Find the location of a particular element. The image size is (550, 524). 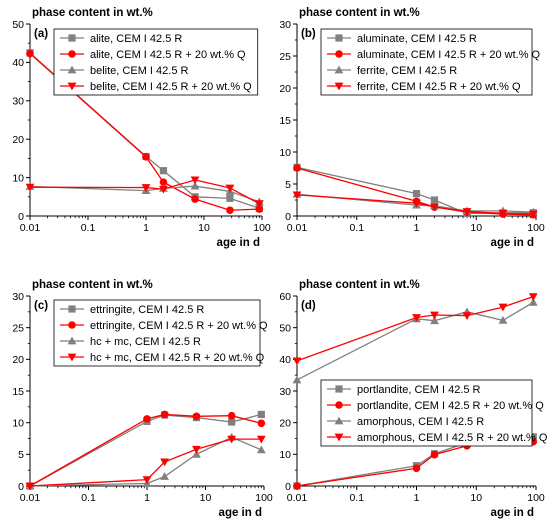

legend-entry: ettringite, CEM I 42.5 R is located at coordinates (132, 310).